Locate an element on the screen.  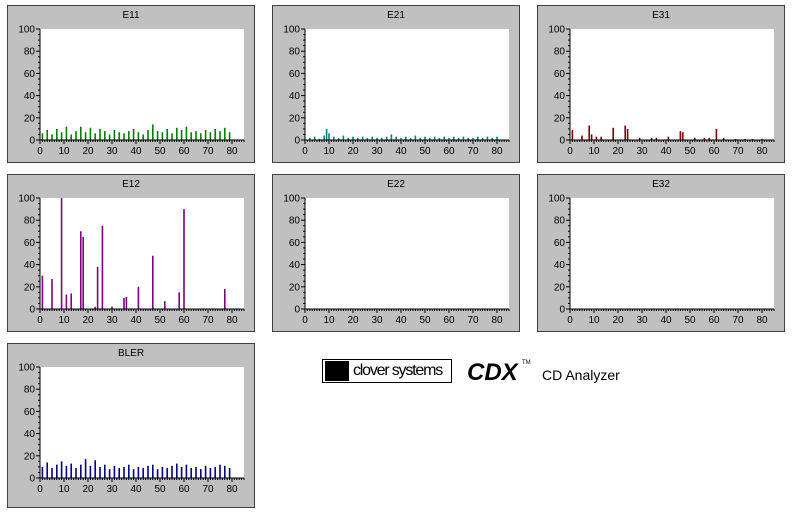
chart-panel-bler: BLER 0 20 40 60 80 100 0 10 20 30 40 50 60 70 80 is located at coordinates (131, 425).